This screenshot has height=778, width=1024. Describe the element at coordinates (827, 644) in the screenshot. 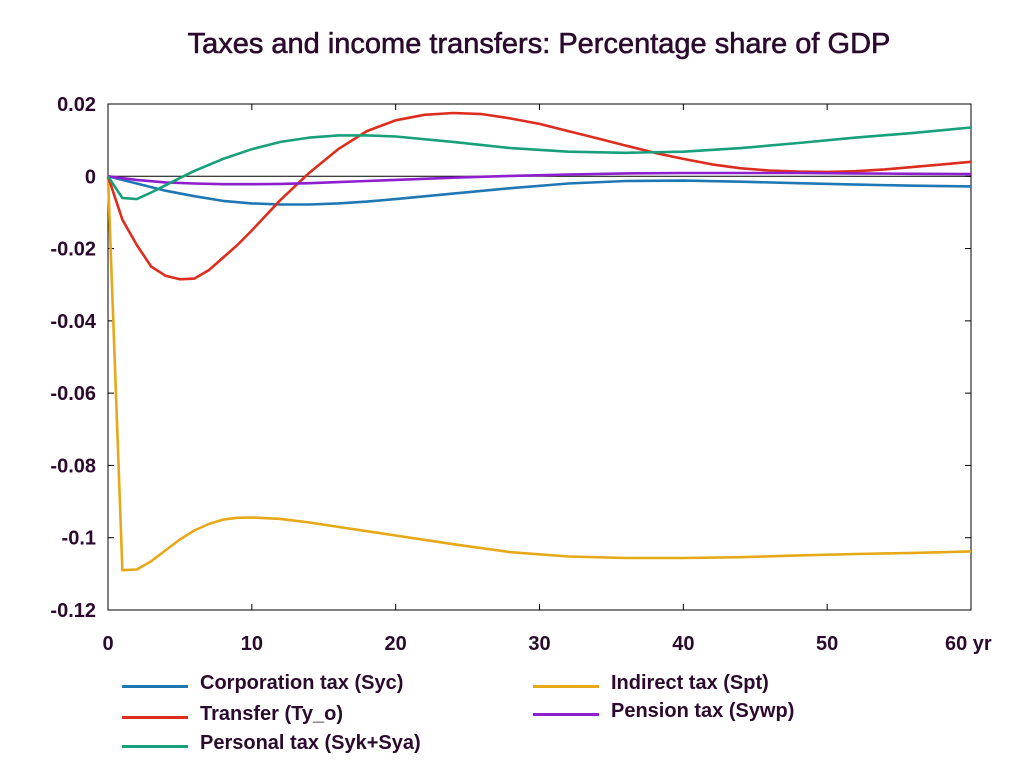

I see `x-tick-label: 50` at that location.